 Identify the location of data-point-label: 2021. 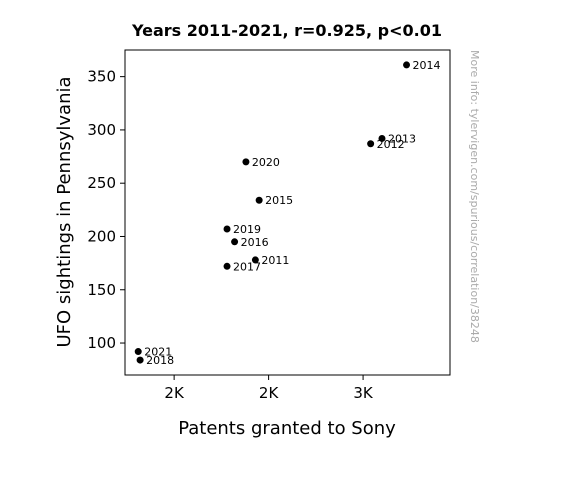
(158, 352).